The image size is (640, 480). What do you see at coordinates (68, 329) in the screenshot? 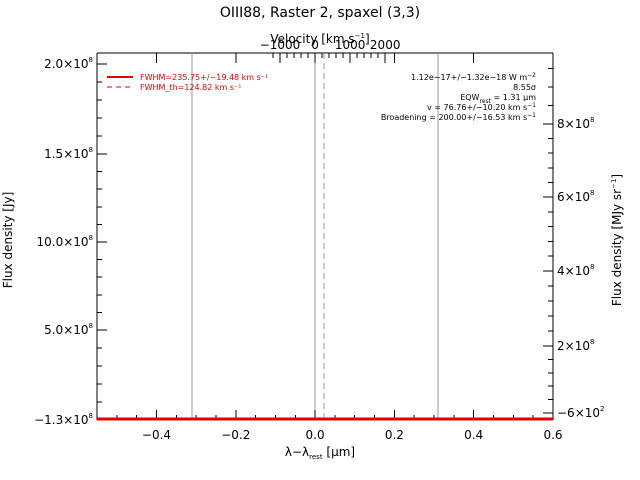
I see `y-tick-label-left: 5.0×108` at bounding box center [68, 329].